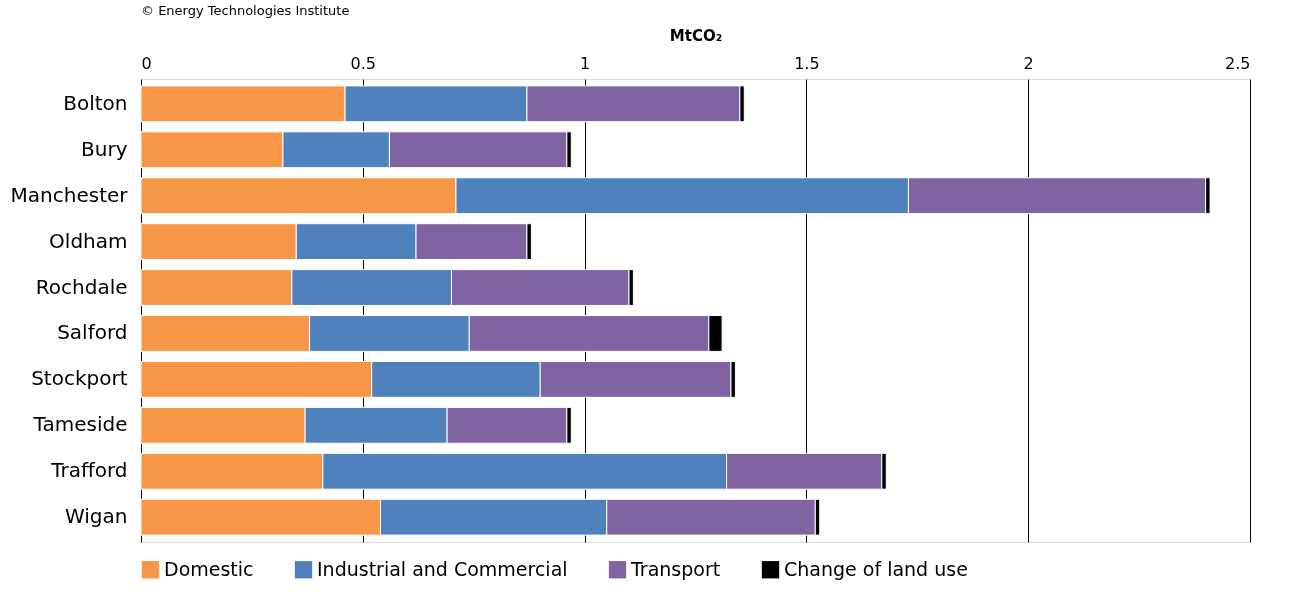  What do you see at coordinates (1238, 63) in the screenshot?
I see `x-tick-label: 2.5` at bounding box center [1238, 63].